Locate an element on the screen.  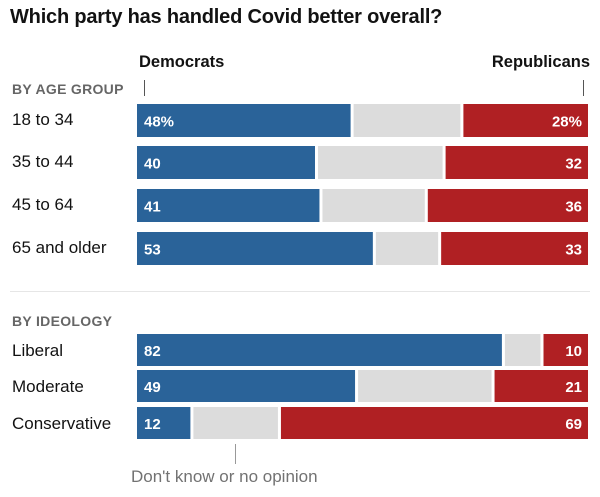
value-label-dem-45-to-64: 41 is located at coordinates (152, 207).